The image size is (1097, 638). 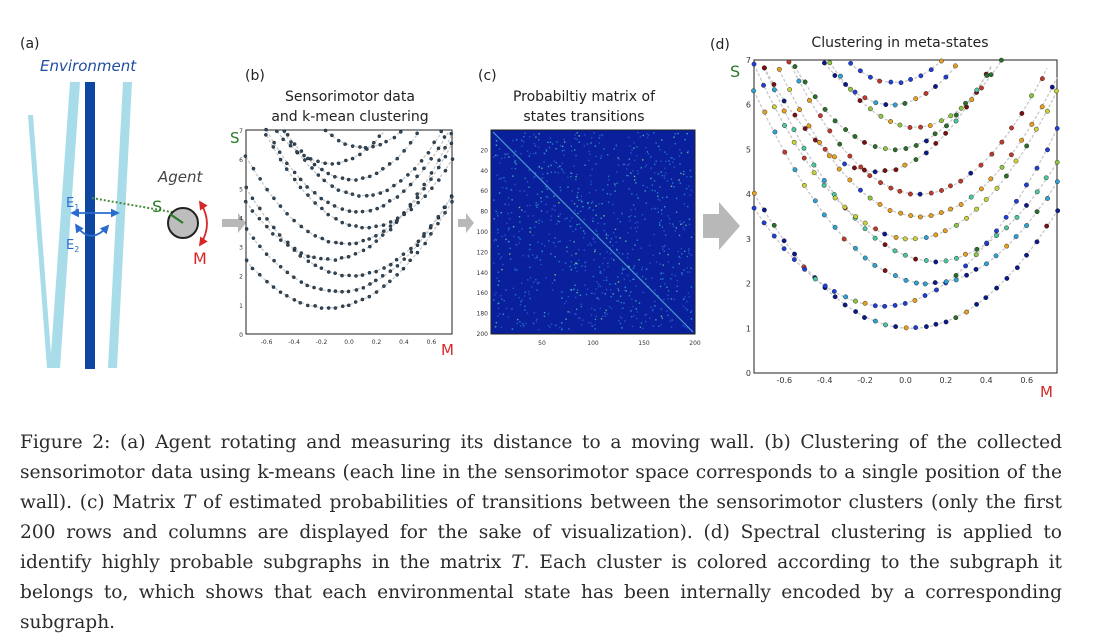 I want to click on panel-b-x-ticks: -0.6 -0.4 -0.2 0.0 0.2 0.4 0.6, so click(x=349, y=342).